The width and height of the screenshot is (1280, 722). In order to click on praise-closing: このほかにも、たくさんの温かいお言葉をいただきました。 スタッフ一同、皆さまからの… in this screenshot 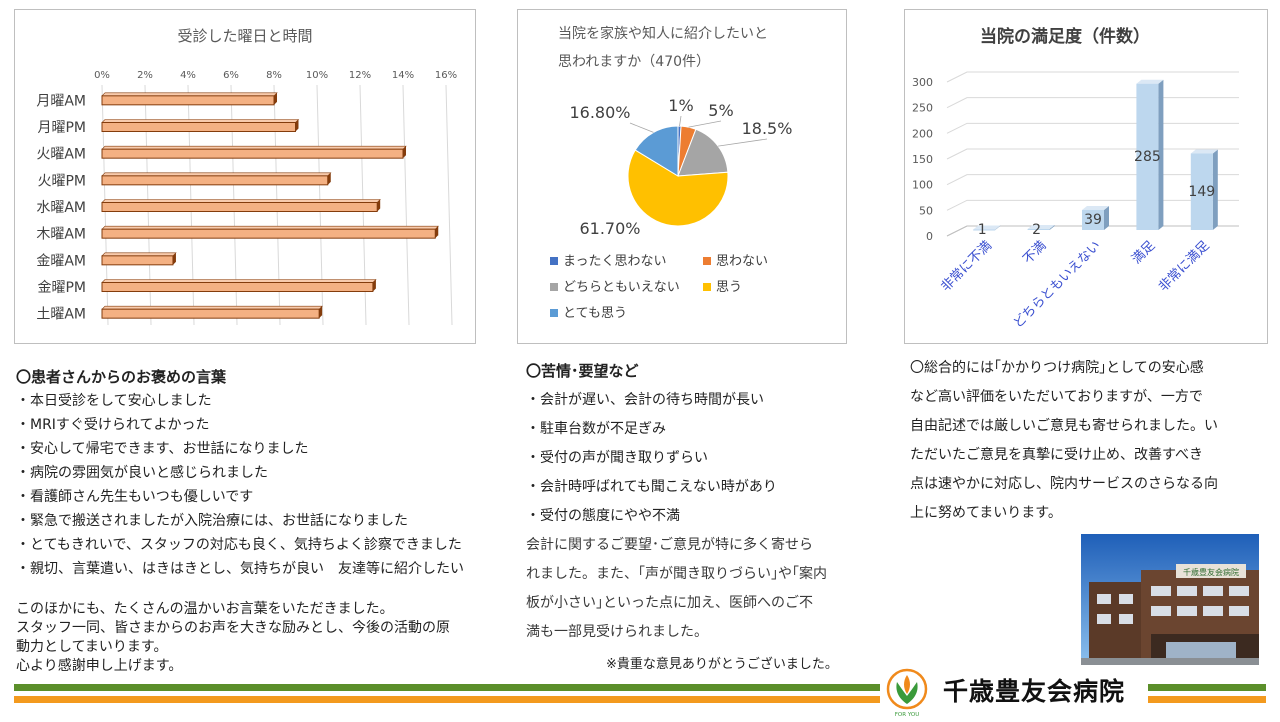, I will do `click(259, 638)`.